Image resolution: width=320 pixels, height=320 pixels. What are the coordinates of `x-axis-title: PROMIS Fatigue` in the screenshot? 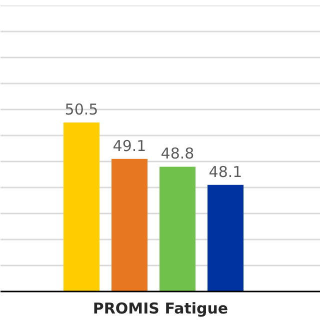 It's located at (160, 309).